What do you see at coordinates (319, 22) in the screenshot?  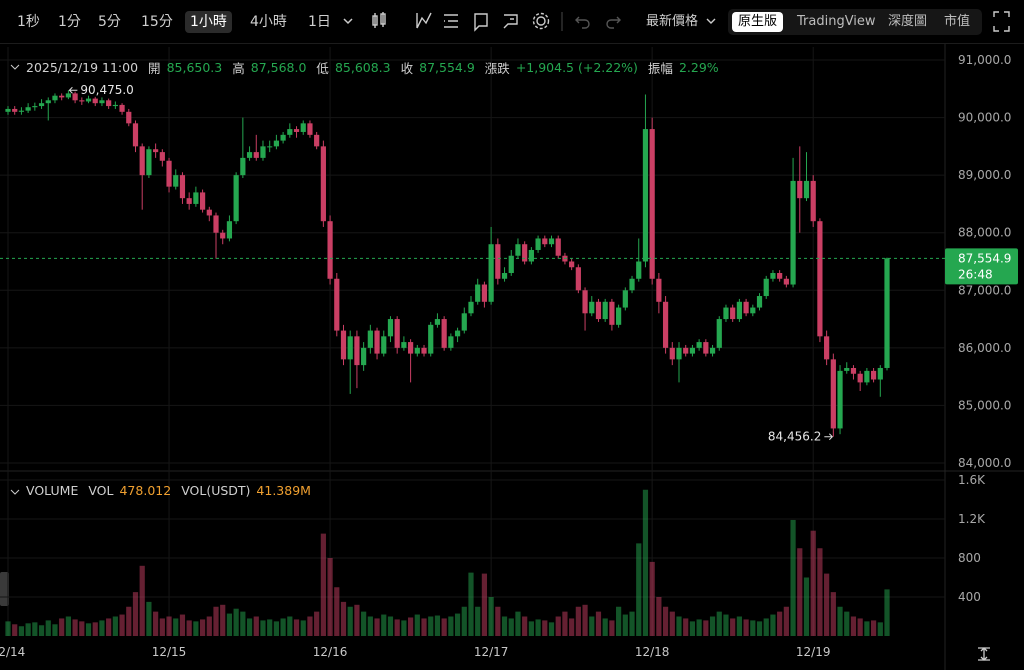 I see `interval-button: 1日` at bounding box center [319, 22].